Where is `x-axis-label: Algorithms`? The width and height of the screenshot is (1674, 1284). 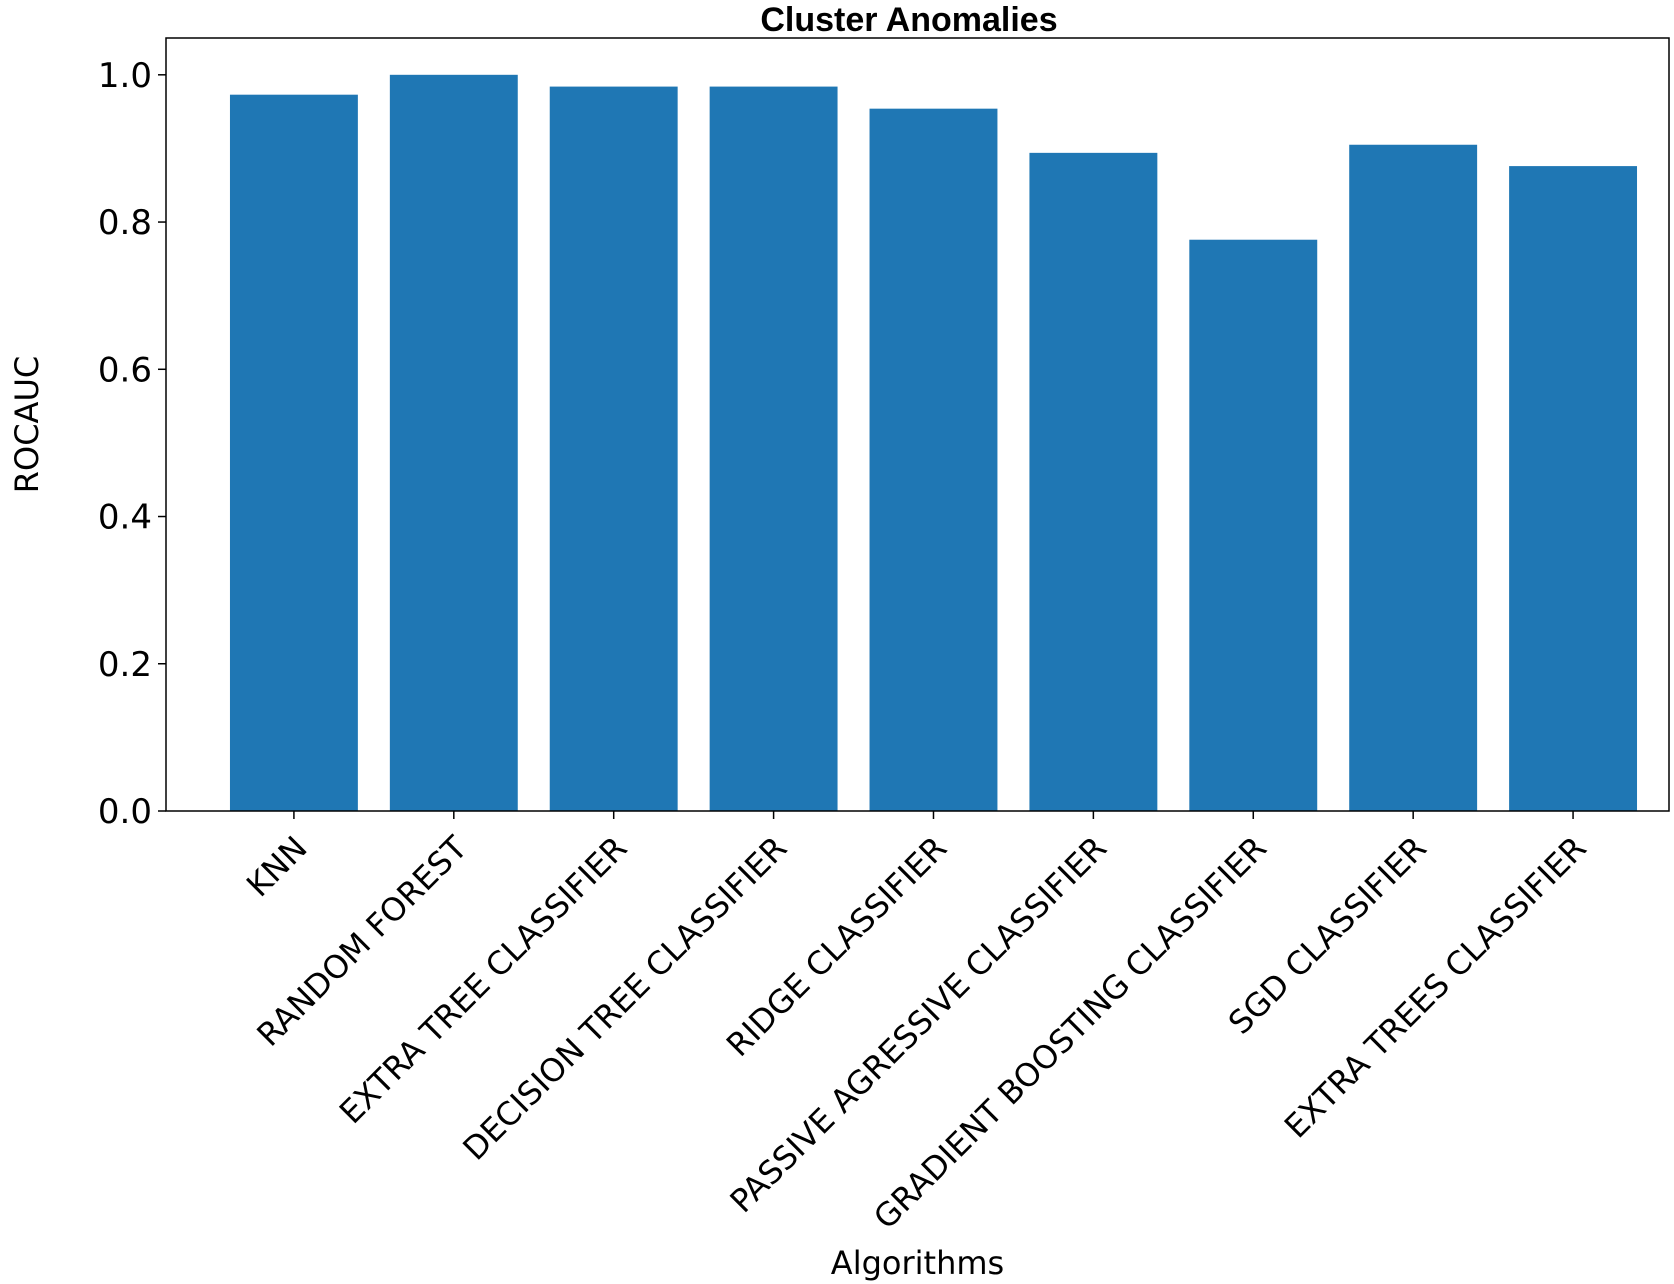 x-axis-label: Algorithms is located at coordinates (917, 1263).